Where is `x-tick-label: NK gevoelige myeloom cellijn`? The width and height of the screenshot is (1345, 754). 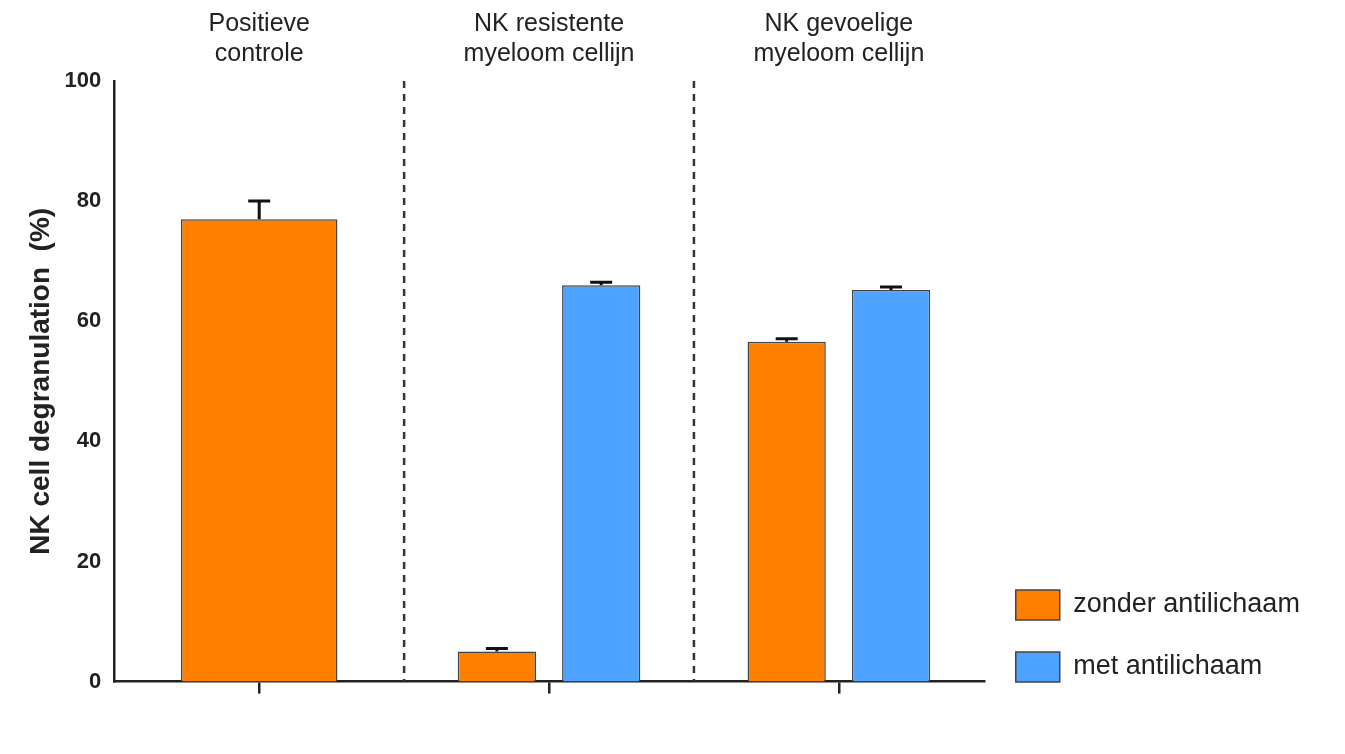 x-tick-label: NK gevoelige myeloom cellijn is located at coordinates (839, 36).